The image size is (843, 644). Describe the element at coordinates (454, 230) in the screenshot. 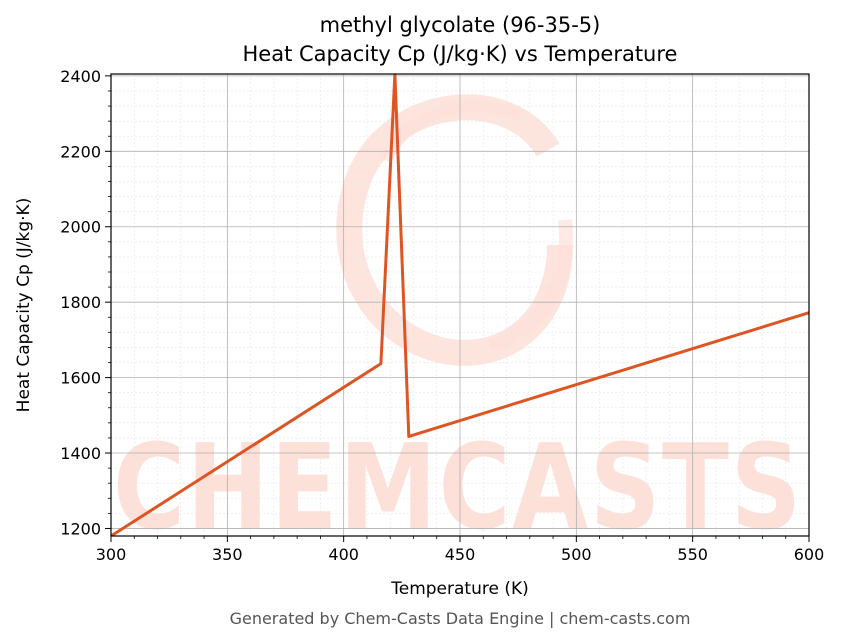

I see `watermark-swirl` at that location.